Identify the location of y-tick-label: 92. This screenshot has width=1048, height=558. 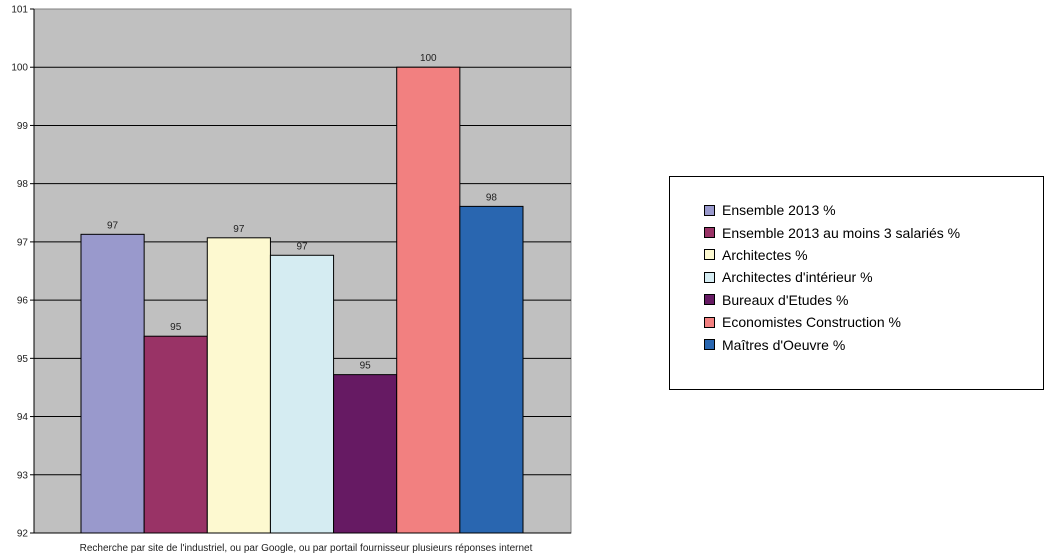
(23, 534).